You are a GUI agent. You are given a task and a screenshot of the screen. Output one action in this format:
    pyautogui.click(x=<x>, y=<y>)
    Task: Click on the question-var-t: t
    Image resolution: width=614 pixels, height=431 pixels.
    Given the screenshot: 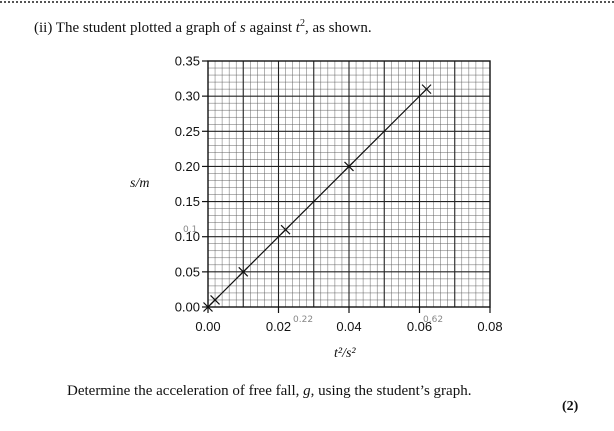 What is the action you would take?
    pyautogui.click(x=297, y=28)
    